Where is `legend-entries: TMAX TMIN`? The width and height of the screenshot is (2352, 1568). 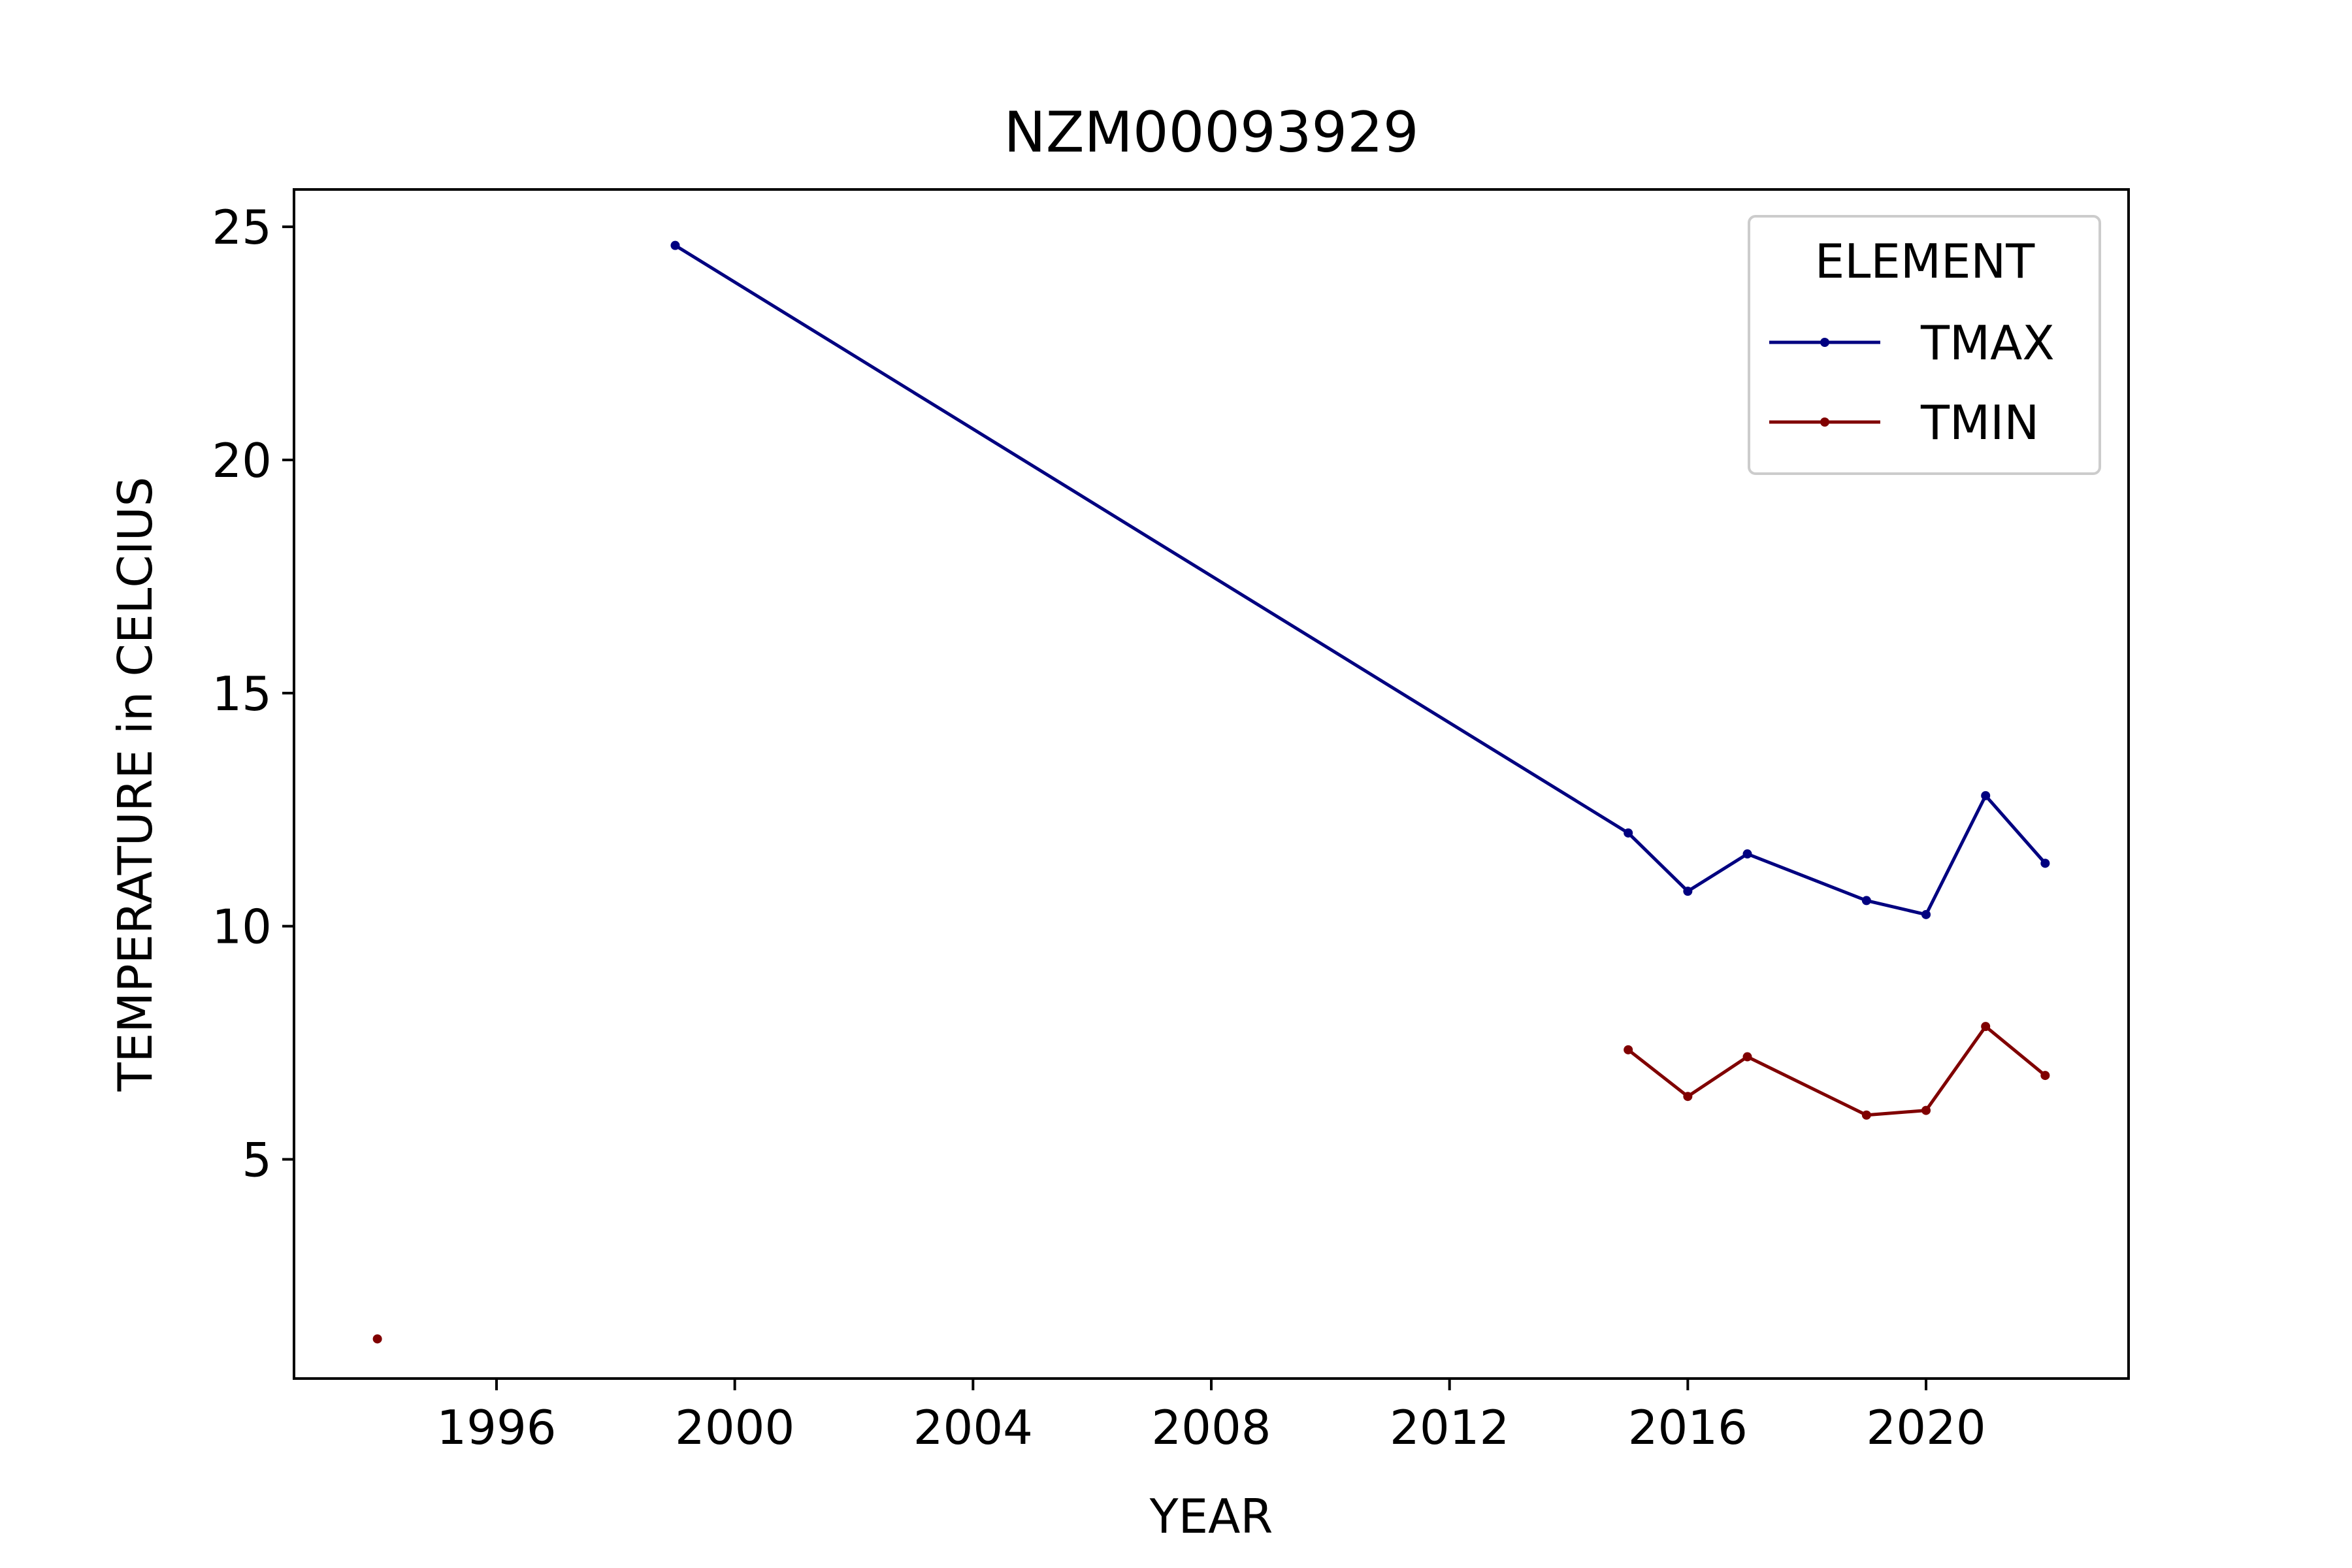 legend-entries: TMAX TMIN is located at coordinates (1912, 383).